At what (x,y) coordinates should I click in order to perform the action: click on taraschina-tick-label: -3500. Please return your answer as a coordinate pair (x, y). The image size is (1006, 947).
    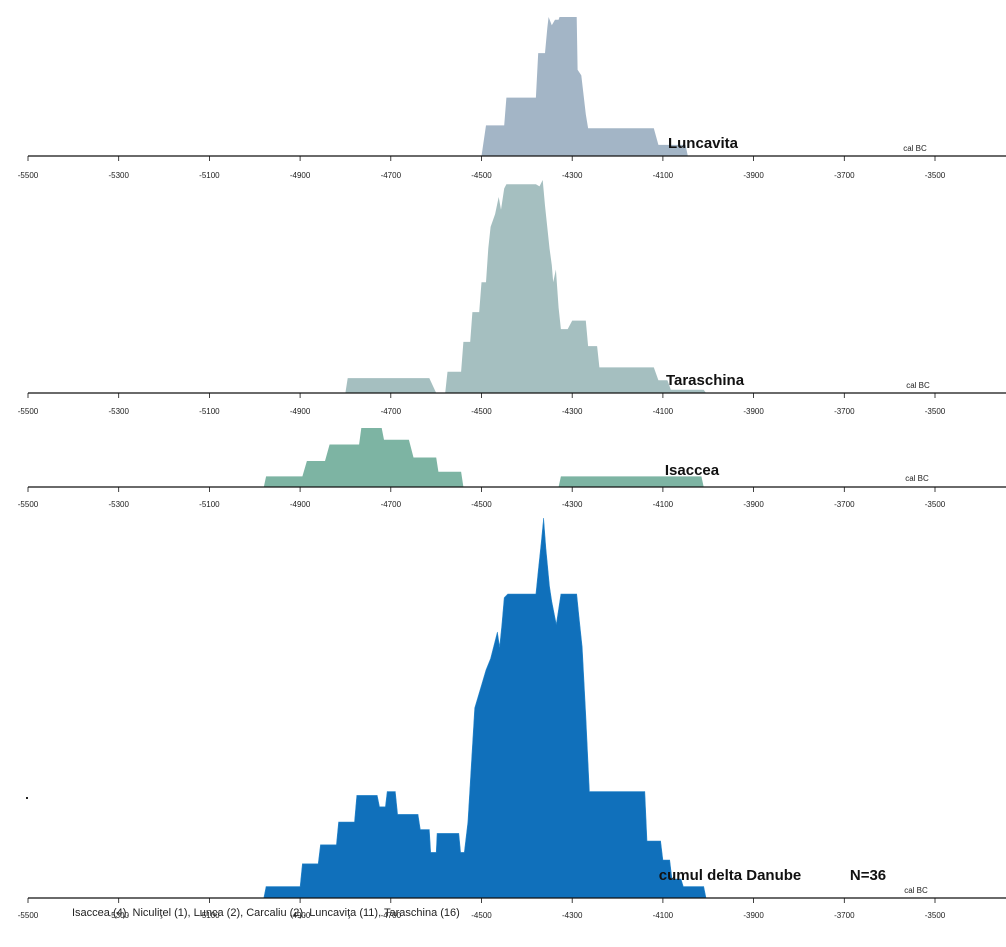
    Looking at the image, I should click on (935, 411).